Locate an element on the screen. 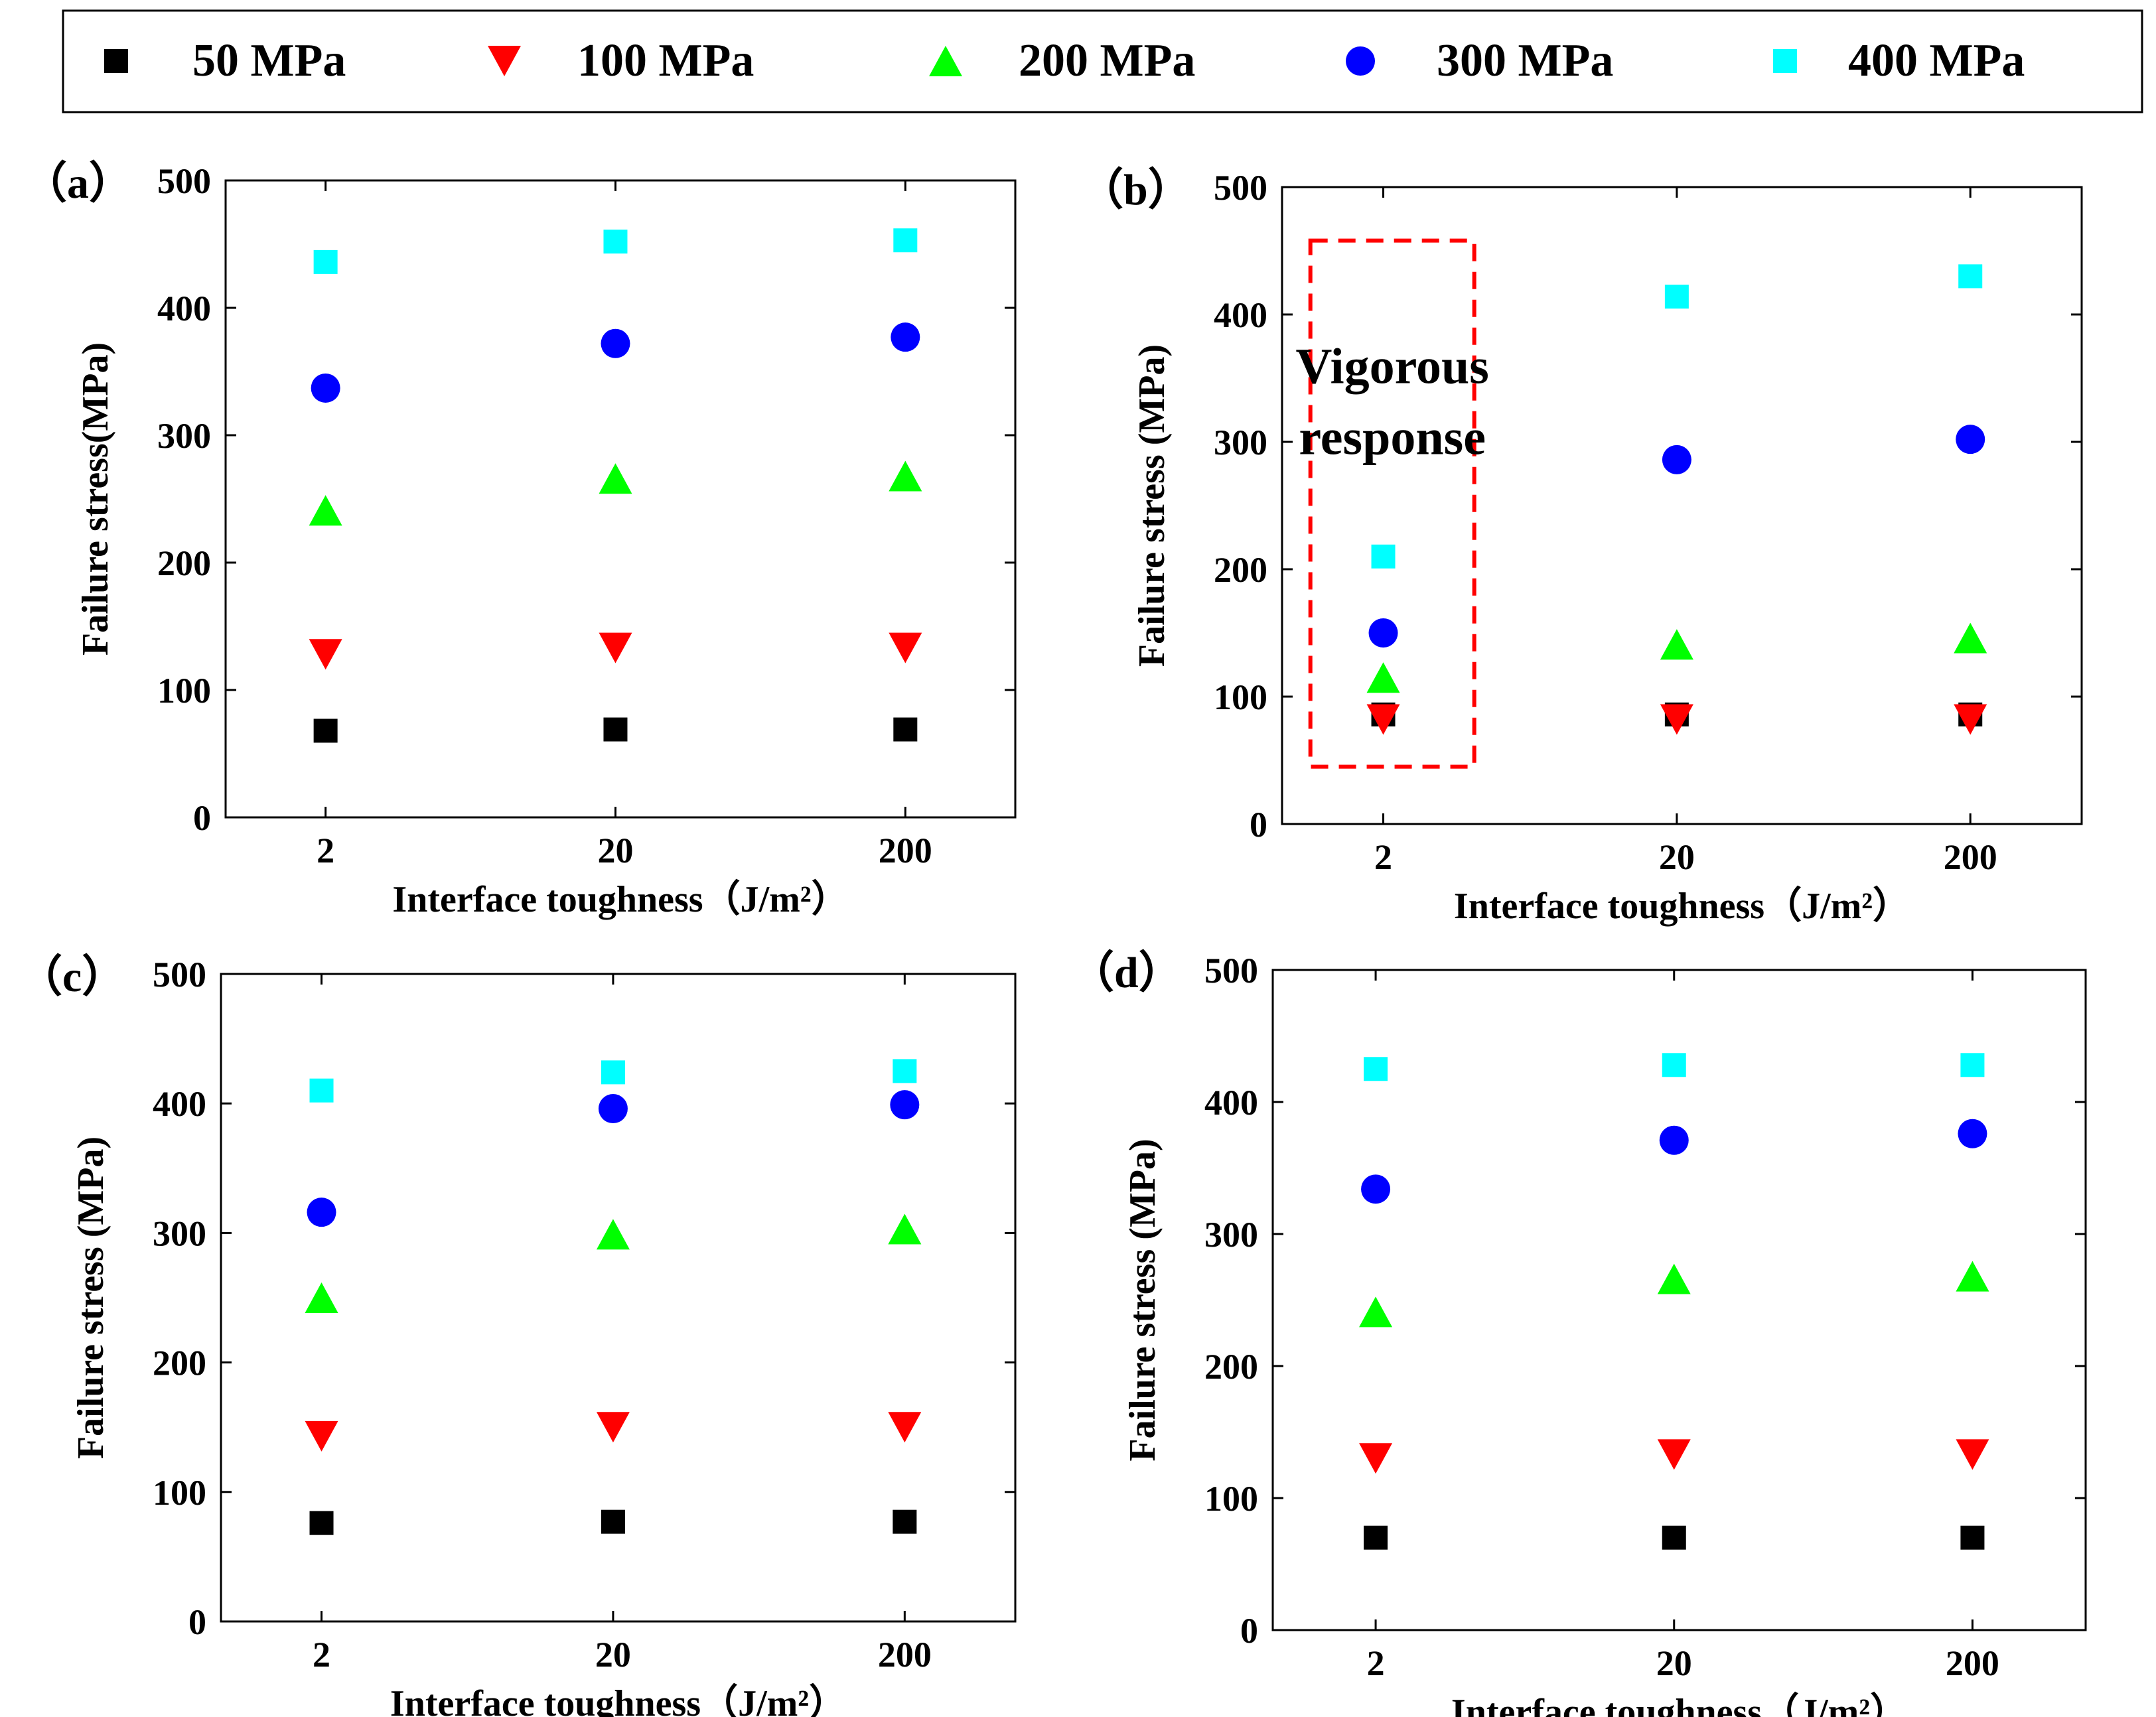  legend-item-200-mpa: 200 MPa is located at coordinates (1062, 60).